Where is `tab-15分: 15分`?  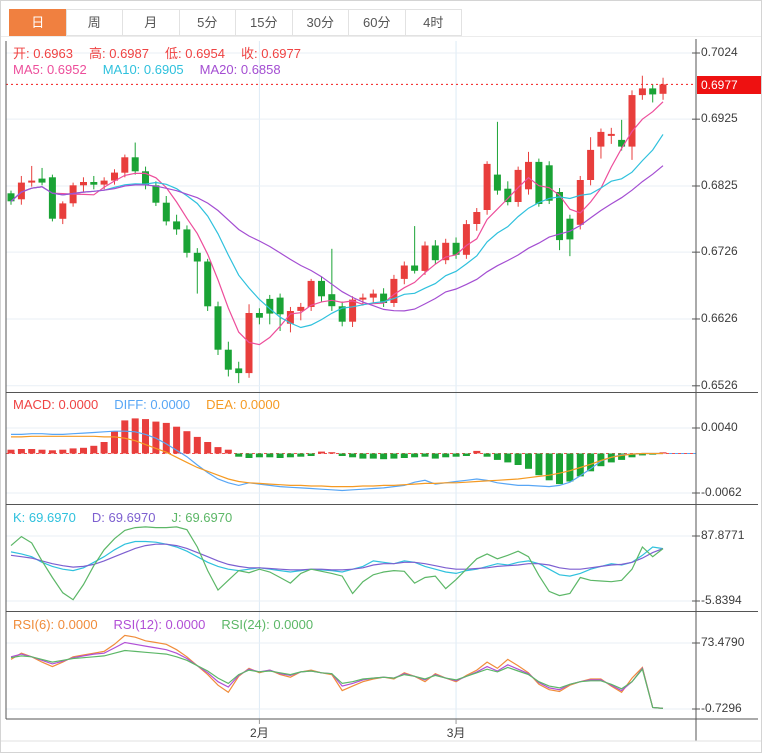
tab-15分: 15分 is located at coordinates (264, 22).